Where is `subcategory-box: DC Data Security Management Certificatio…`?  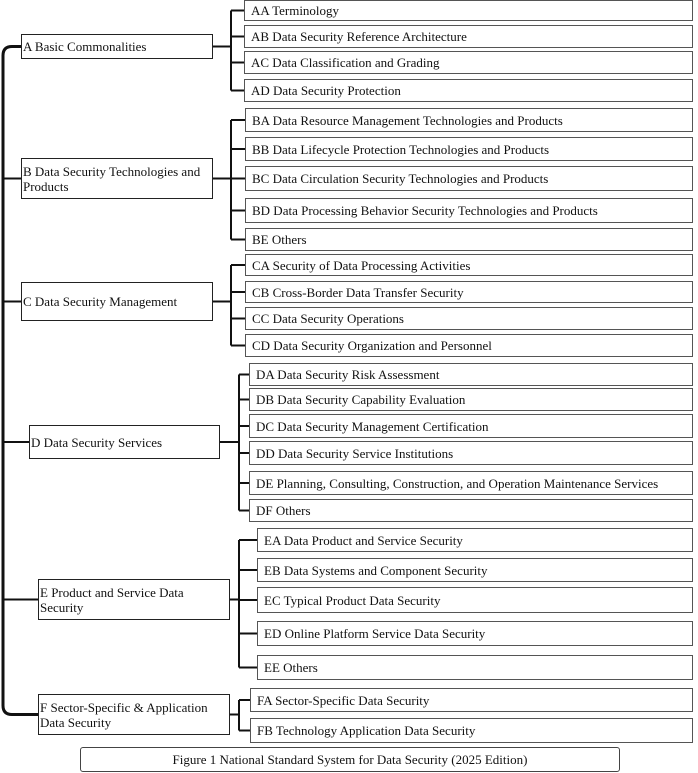
subcategory-box: DC Data Security Management Certificatio… is located at coordinates (471, 426).